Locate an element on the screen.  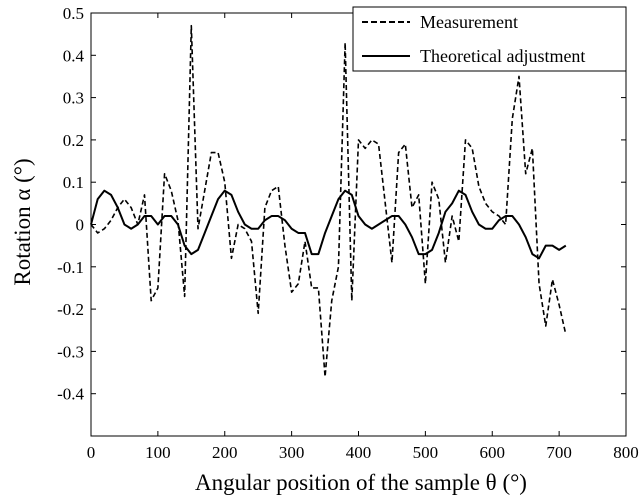
y-tick-label: 0.2 is located at coordinates (73, 140).